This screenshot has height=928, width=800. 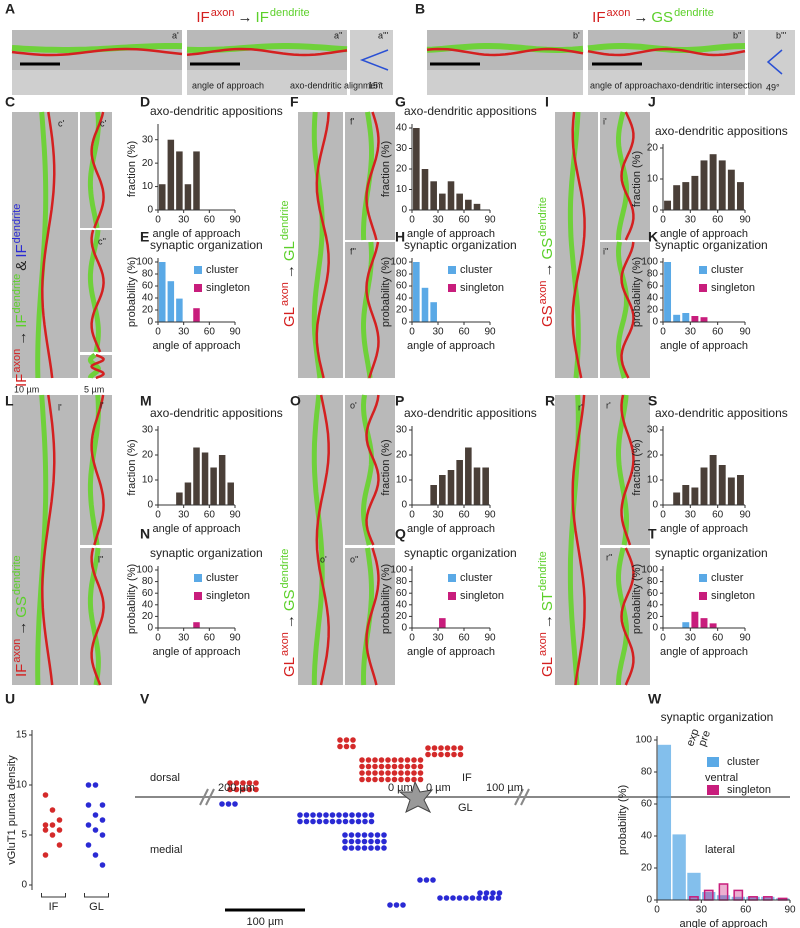 I want to click on heading-part: IF, so click(x=202, y=17).